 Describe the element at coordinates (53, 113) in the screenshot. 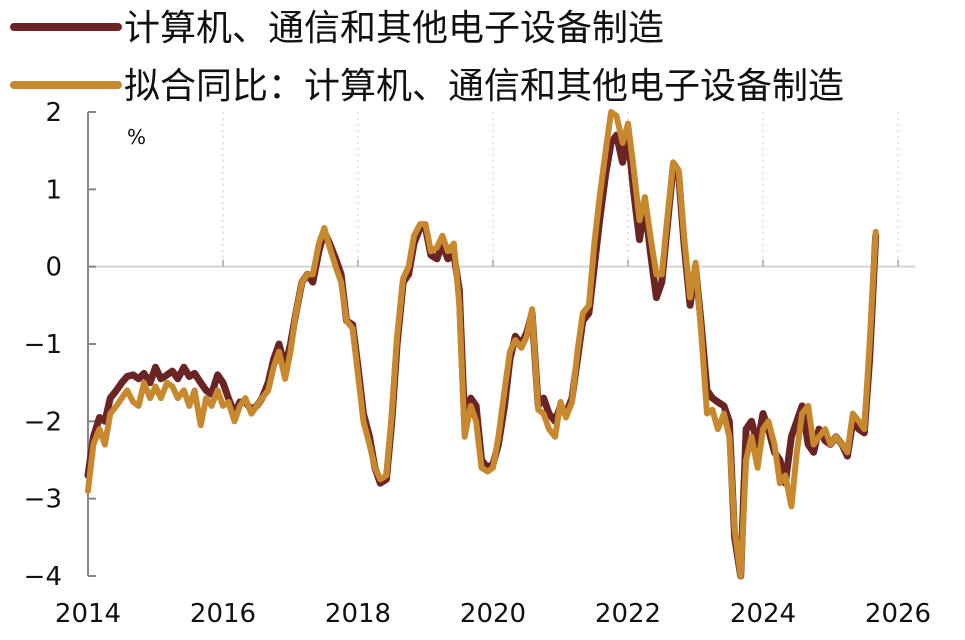

I see `y-tick-label: 2` at that location.